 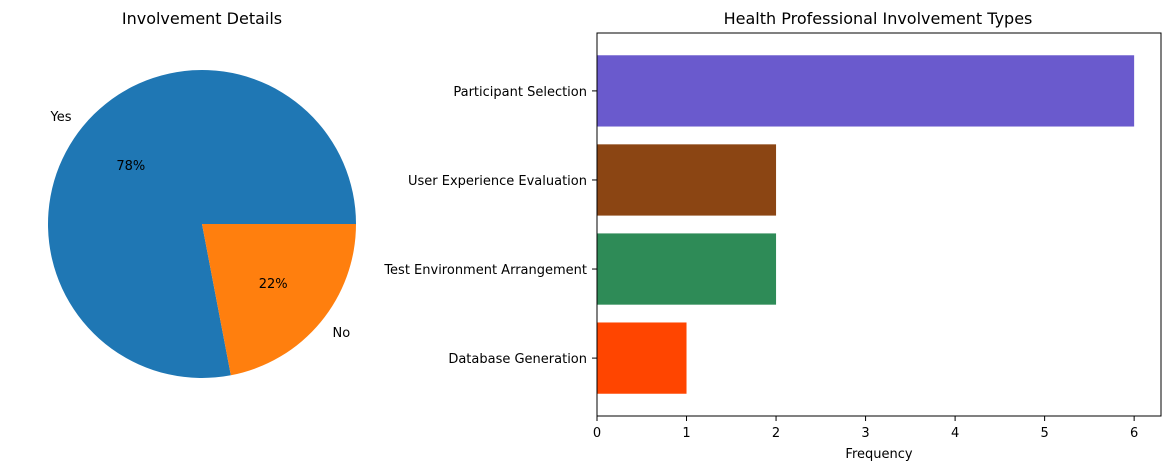 What do you see at coordinates (776, 433) in the screenshot?
I see `x-tick-label-2: 2` at bounding box center [776, 433].